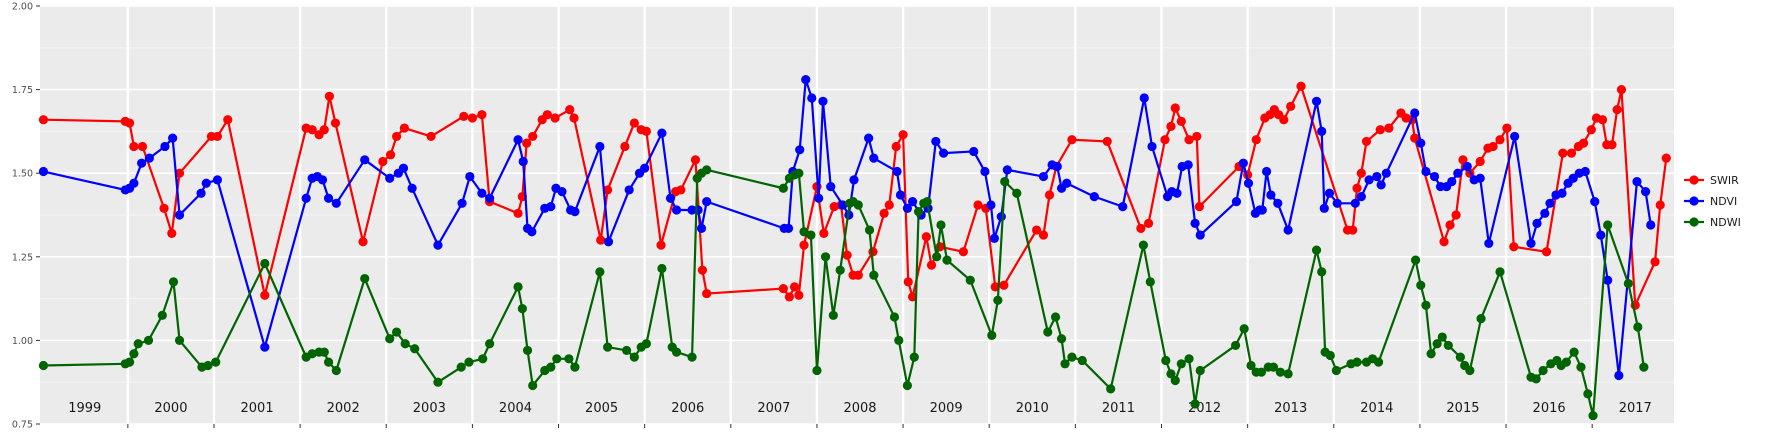  What do you see at coordinates (1711, 180) in the screenshot?
I see `legend-item-swir: SWIR` at bounding box center [1711, 180].